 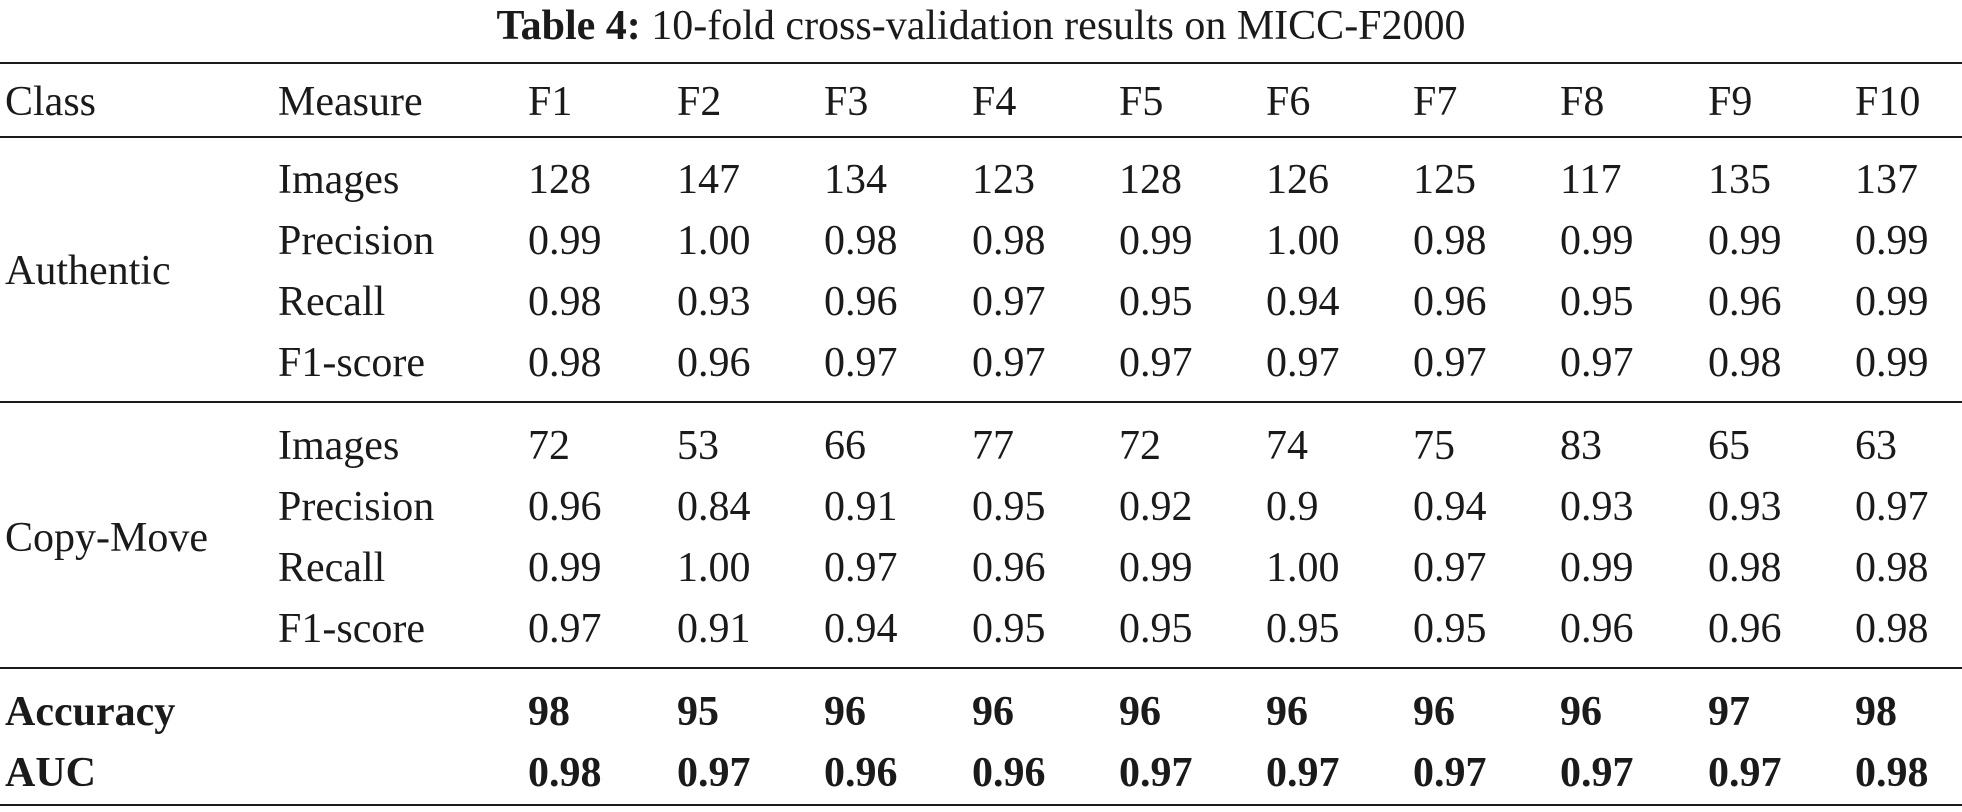 What do you see at coordinates (90, 712) in the screenshot?
I see `summary-label: Accuracy` at bounding box center [90, 712].